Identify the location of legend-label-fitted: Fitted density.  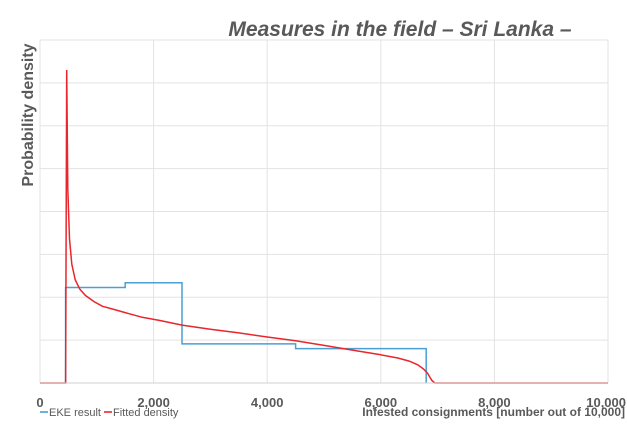
(146, 413).